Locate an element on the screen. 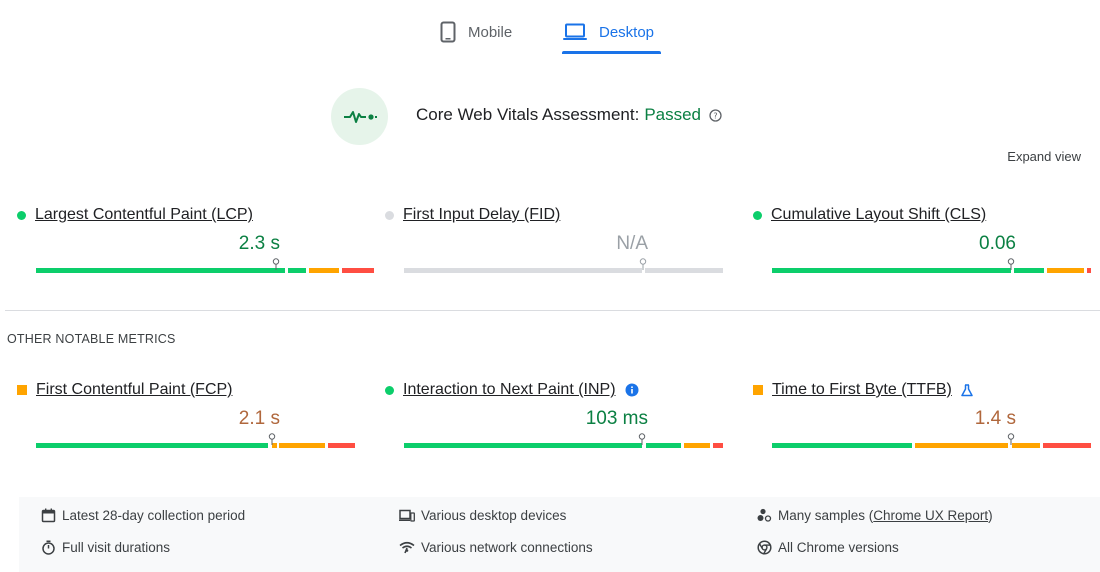 The height and width of the screenshot is (572, 1100). expand-view-link: Expand view is located at coordinates (1044, 156).